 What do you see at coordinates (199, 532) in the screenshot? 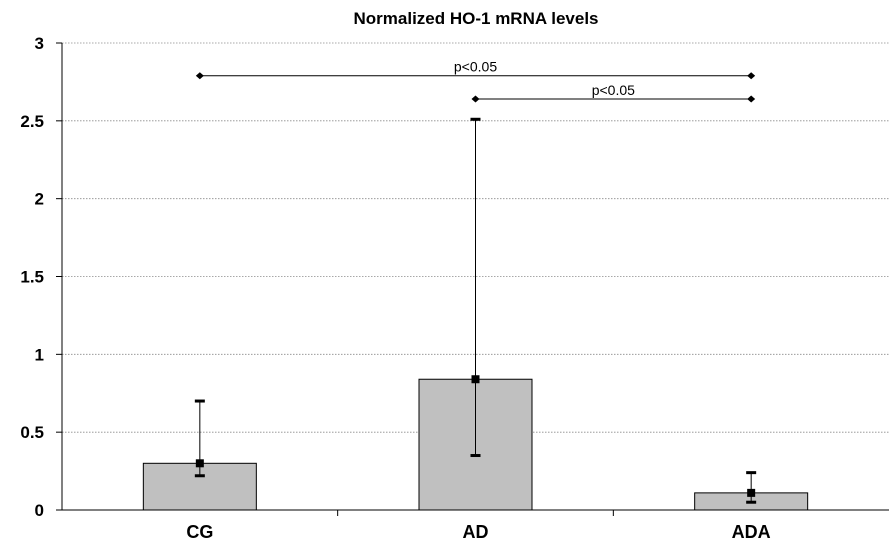
I see `x-tick-label: CG` at bounding box center [199, 532].